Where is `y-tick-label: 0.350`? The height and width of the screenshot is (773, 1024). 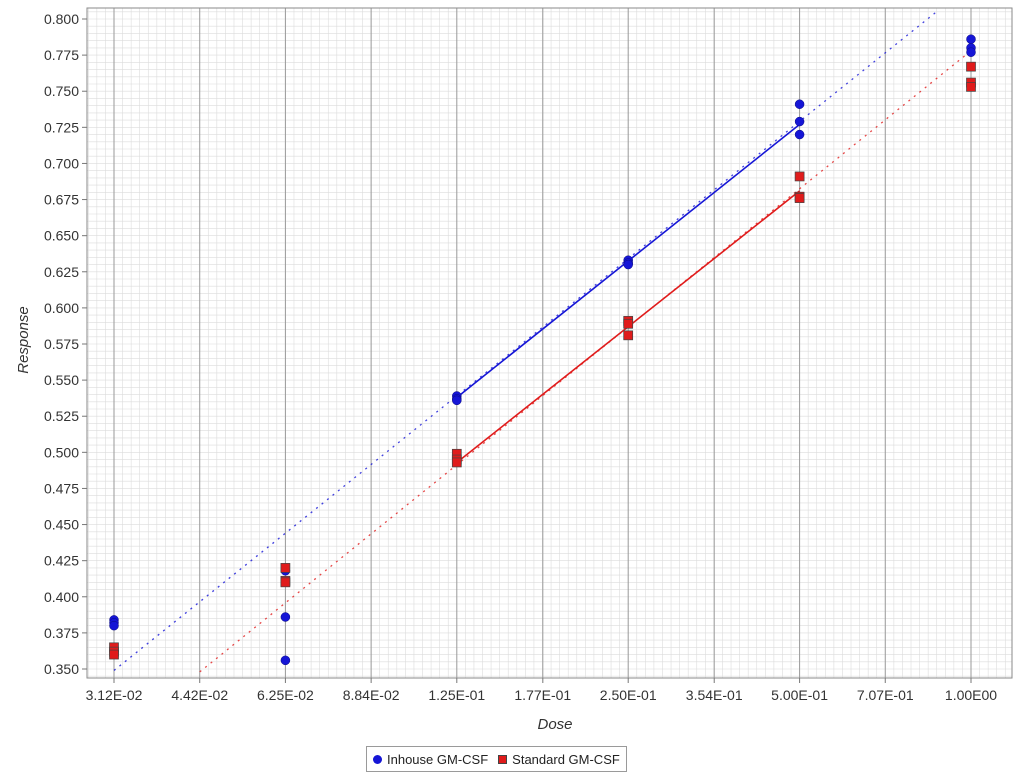
y-tick-label: 0.350 is located at coordinates (61, 669).